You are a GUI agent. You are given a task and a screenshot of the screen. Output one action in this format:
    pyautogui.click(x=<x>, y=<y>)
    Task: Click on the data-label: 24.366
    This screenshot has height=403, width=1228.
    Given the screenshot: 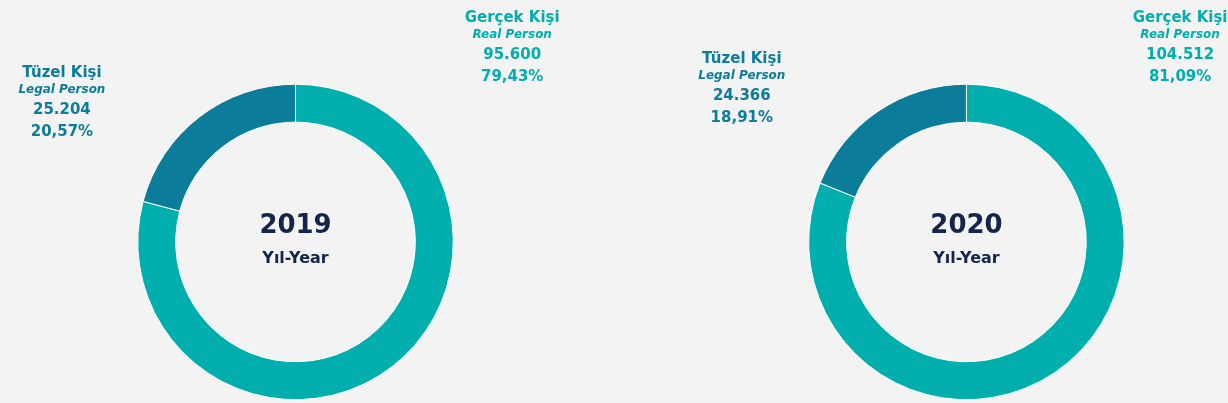 What is the action you would take?
    pyautogui.click(x=741, y=95)
    